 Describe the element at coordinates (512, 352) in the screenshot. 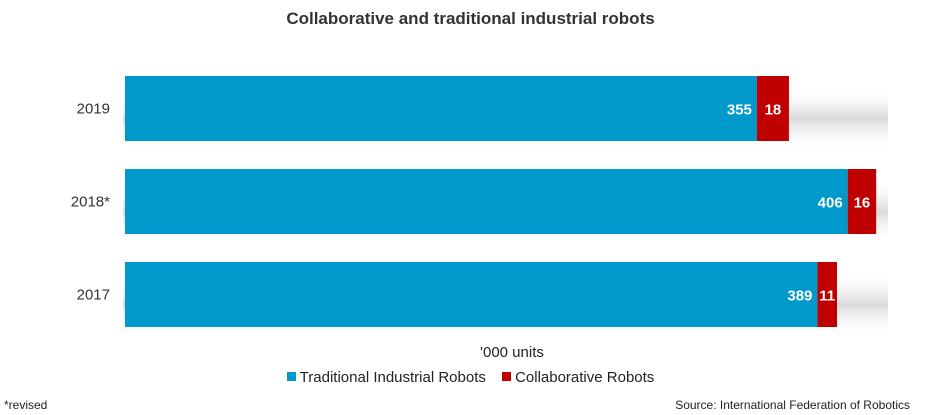

I see `x-axis-label: '000 units` at that location.